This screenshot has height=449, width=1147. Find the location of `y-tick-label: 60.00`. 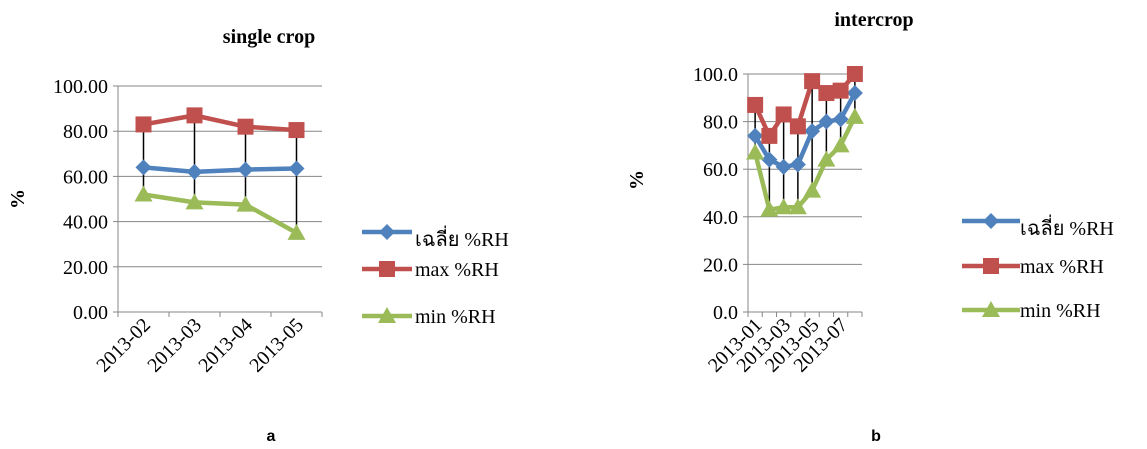

y-tick-label: 60.00 is located at coordinates (85, 177).